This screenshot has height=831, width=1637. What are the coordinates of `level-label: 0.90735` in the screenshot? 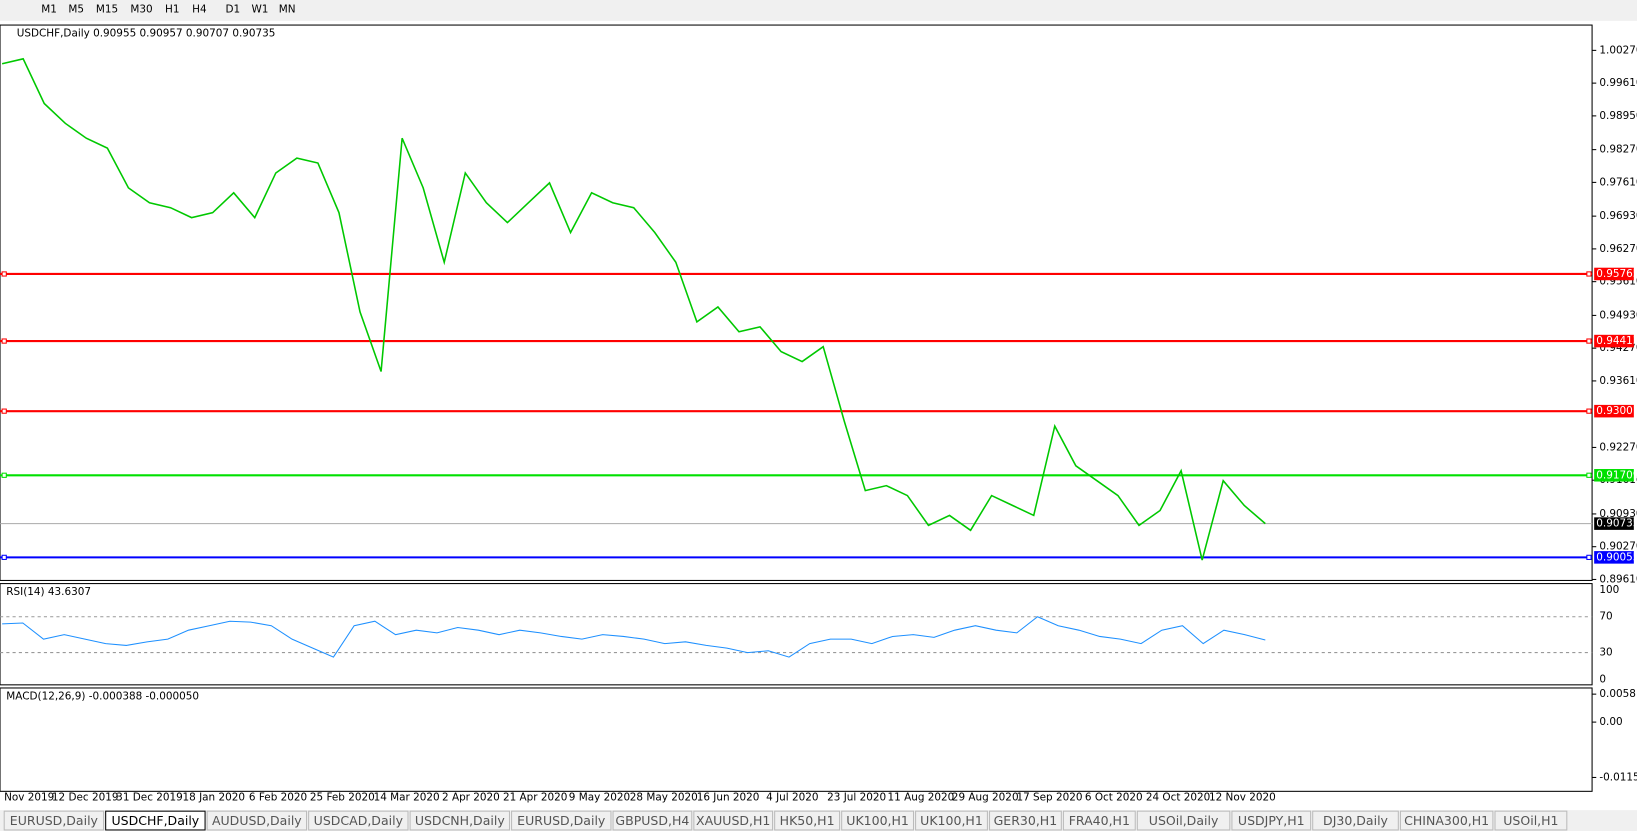 It's located at (1616, 524).